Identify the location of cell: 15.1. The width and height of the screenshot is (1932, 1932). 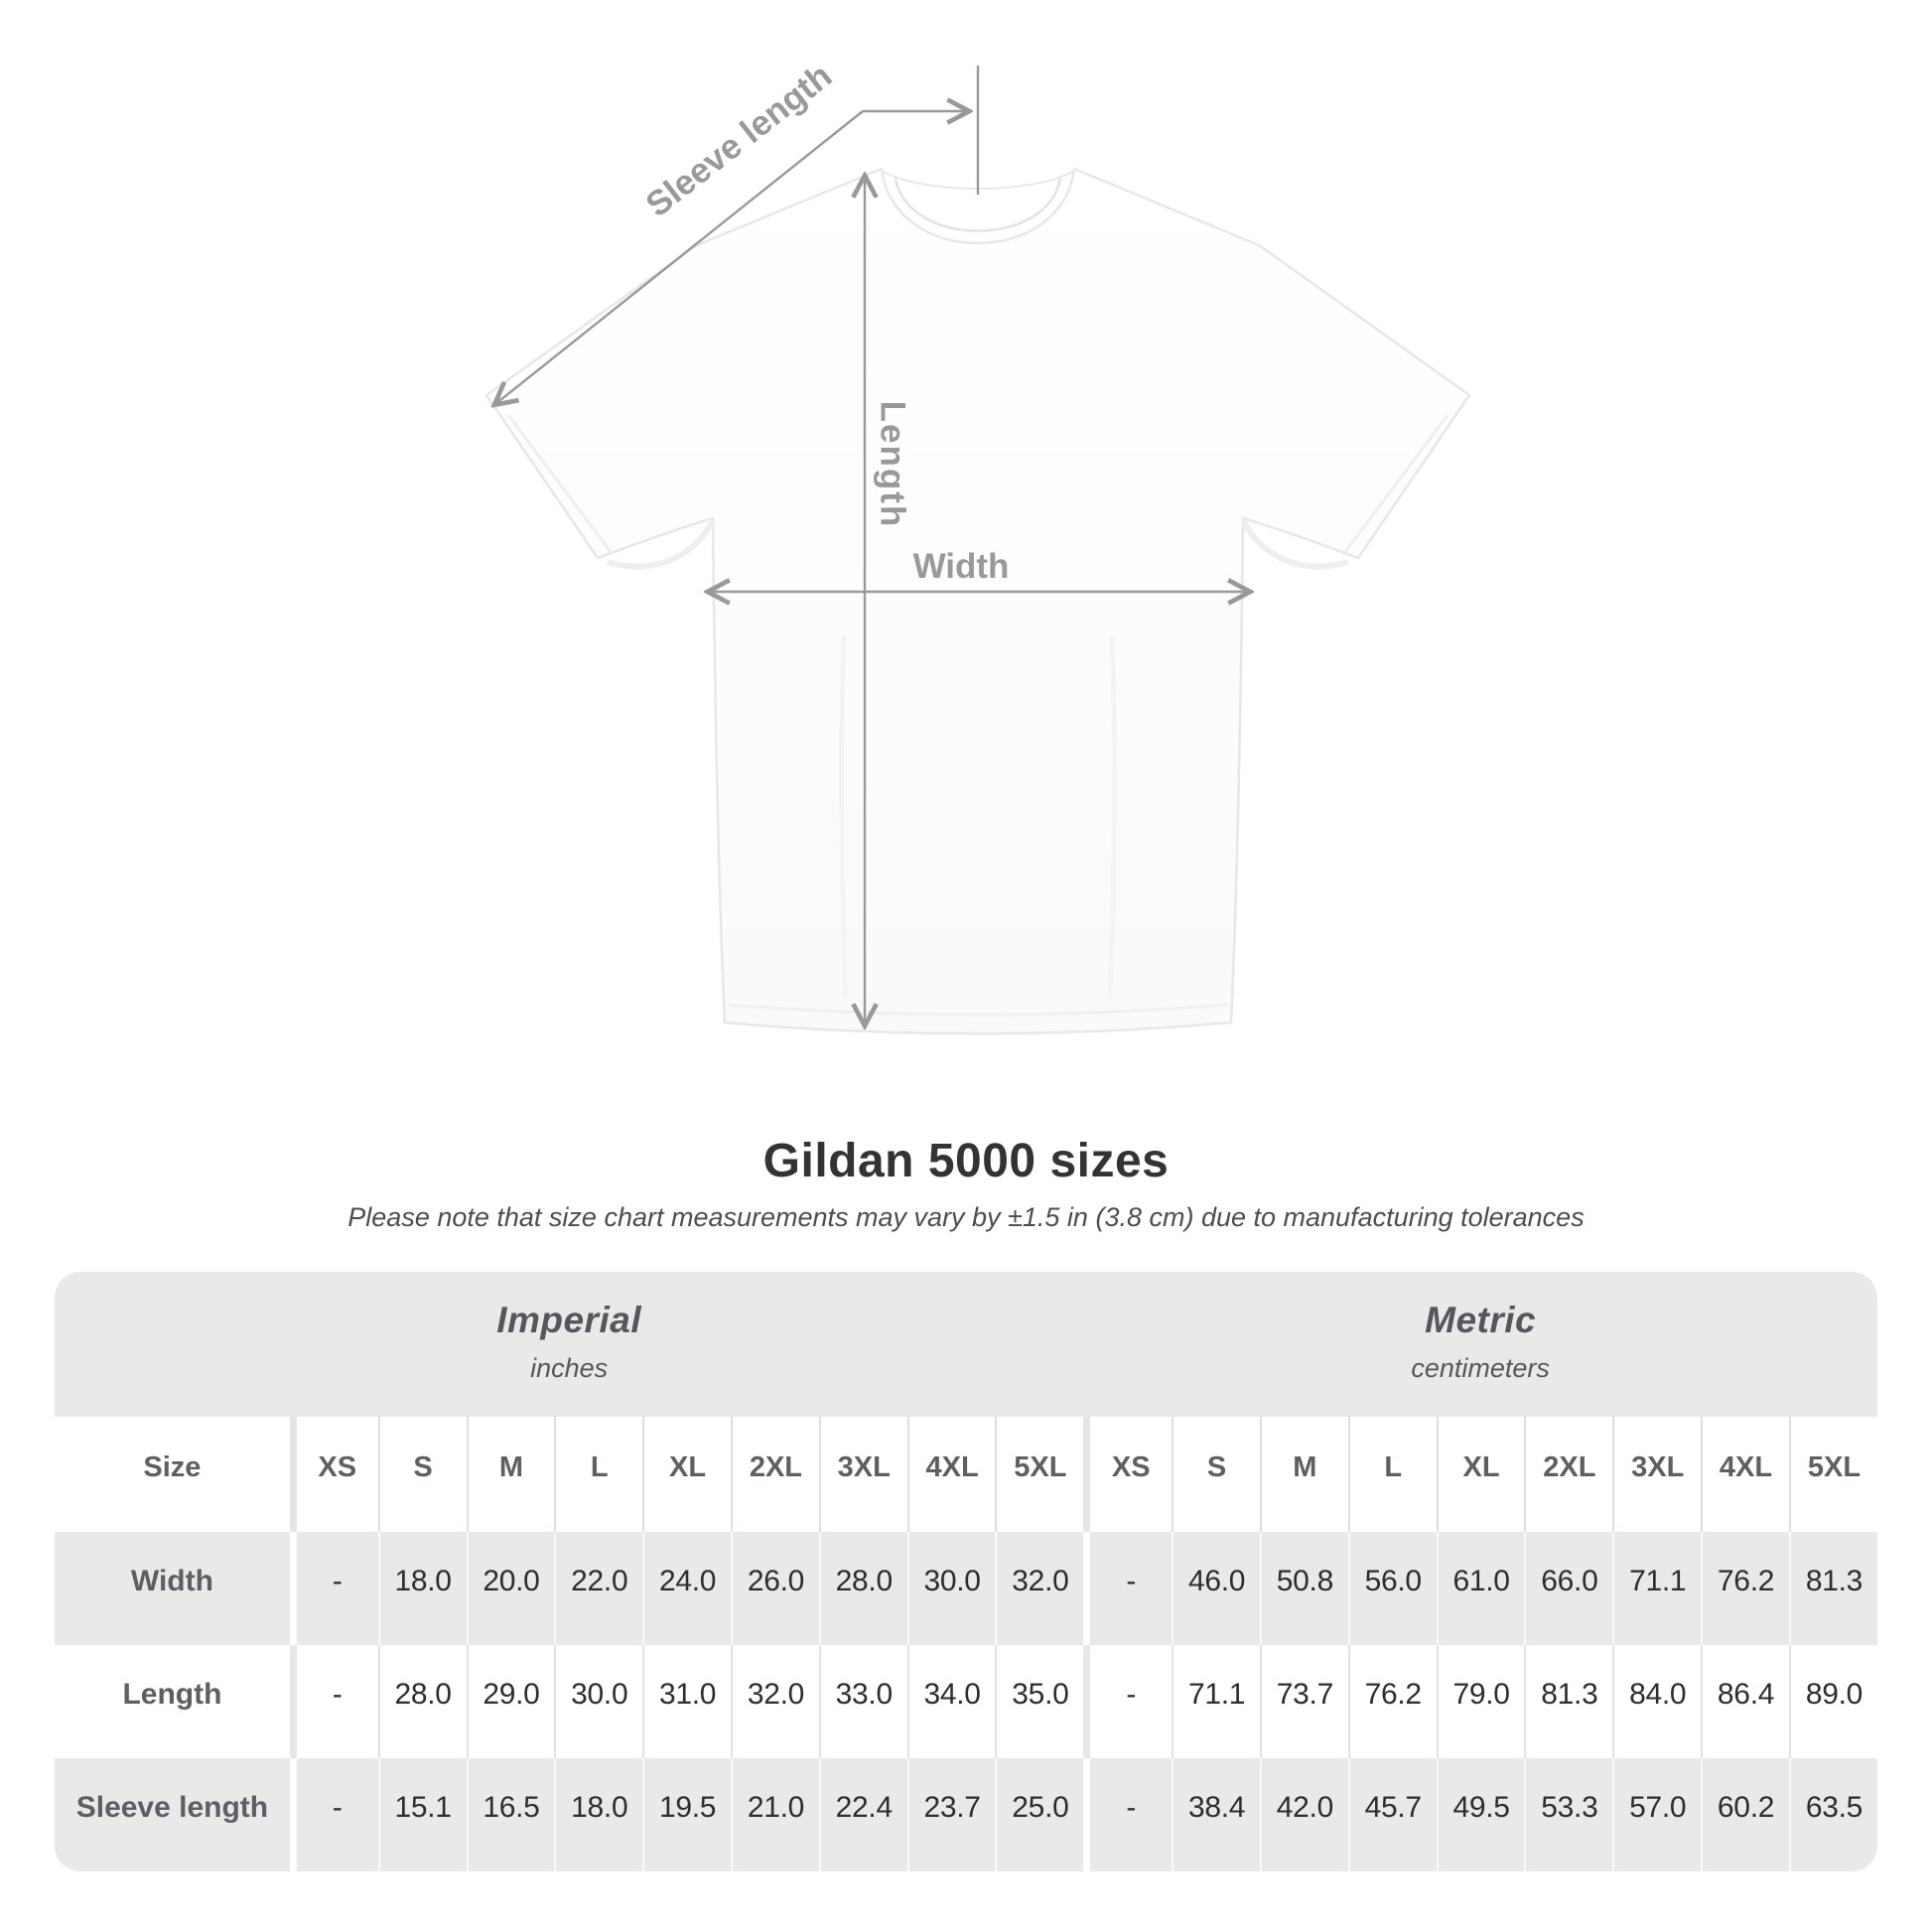
(422, 1815).